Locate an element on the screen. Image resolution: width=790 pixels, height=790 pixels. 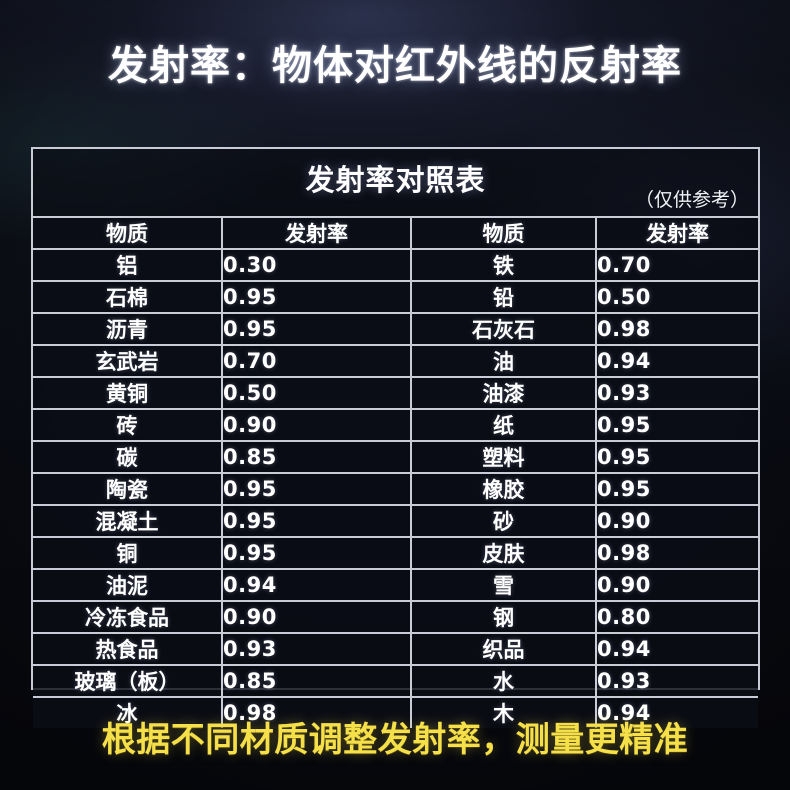
cell-substance-left: 冷冻食品 is located at coordinates (128, 617).